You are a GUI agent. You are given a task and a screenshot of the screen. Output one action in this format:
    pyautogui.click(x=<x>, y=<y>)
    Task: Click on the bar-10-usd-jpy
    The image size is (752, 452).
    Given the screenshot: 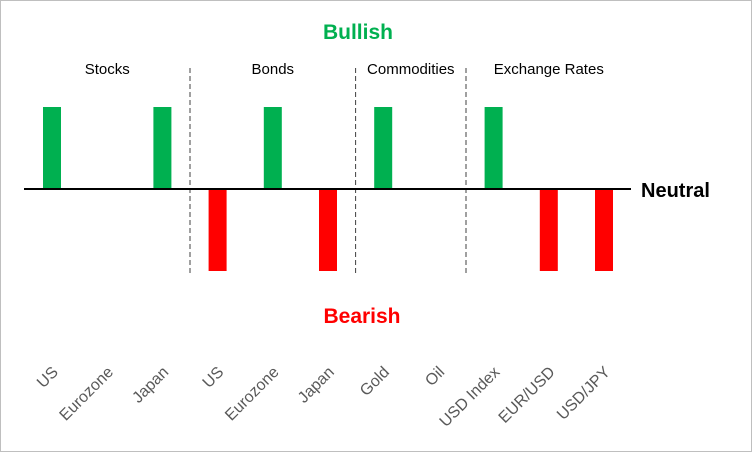 What is the action you would take?
    pyautogui.click(x=604, y=230)
    